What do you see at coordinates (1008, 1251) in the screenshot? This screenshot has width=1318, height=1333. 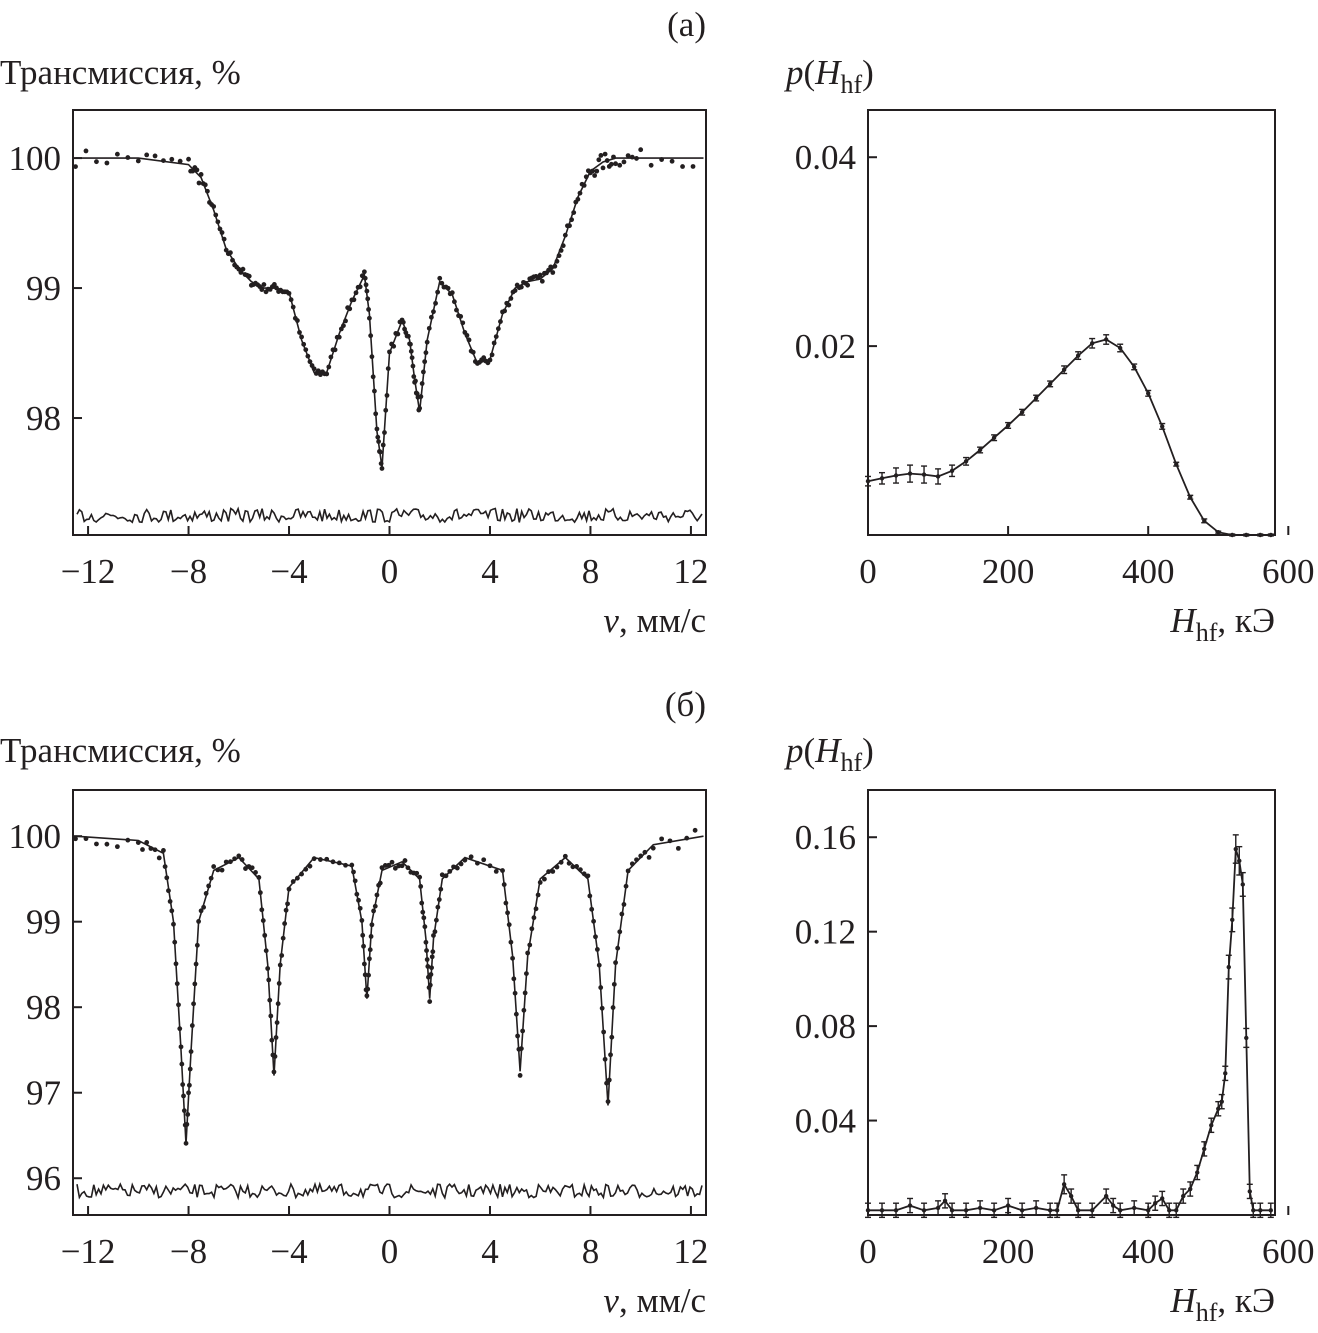 I see `x-tick-label: 200` at bounding box center [1008, 1251].